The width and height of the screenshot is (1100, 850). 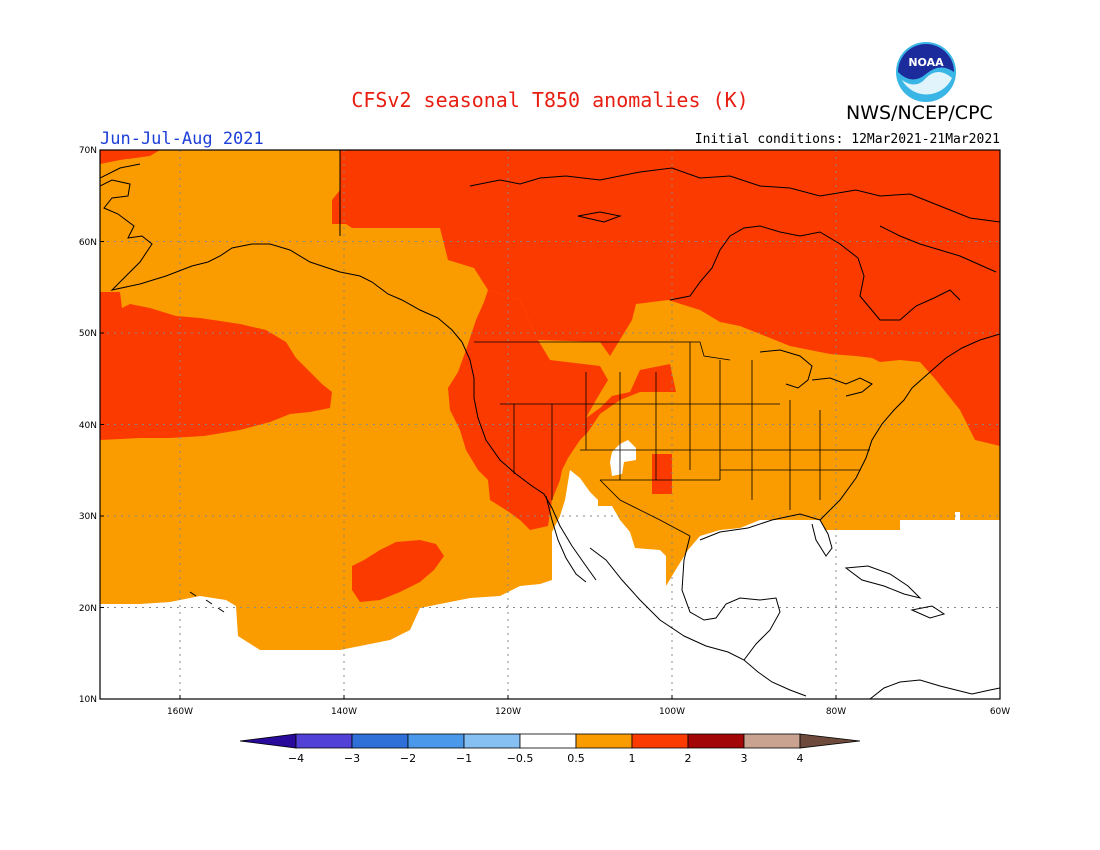 What do you see at coordinates (88, 334) in the screenshot?
I see `lat-label-50n: 50N` at bounding box center [88, 334].